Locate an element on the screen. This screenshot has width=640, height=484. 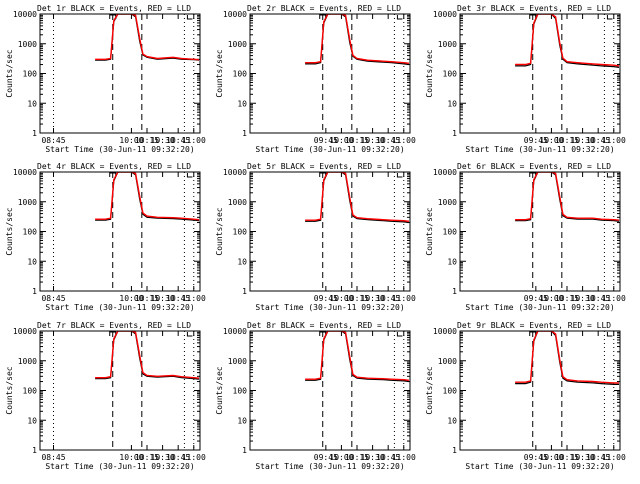
panel-title: Det 4r BLACK = Events, RED = LLD is located at coordinates (114, 166).